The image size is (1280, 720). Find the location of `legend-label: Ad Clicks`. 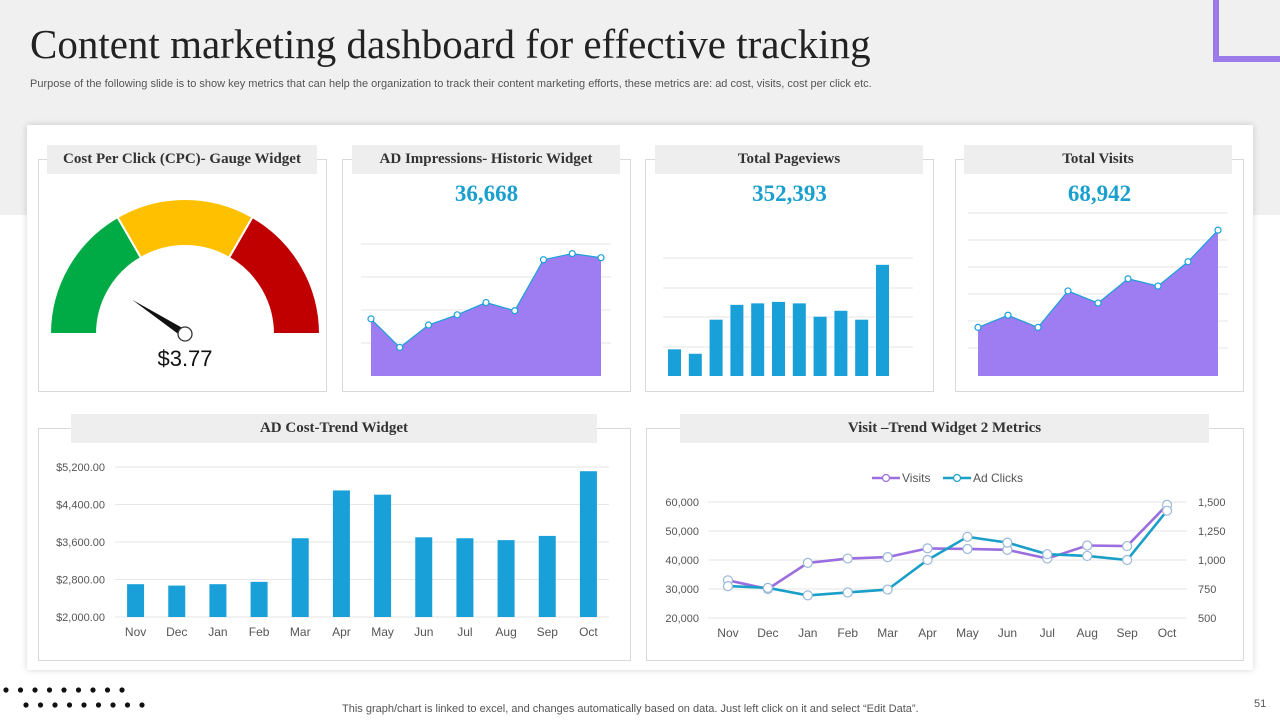

legend-label: Ad Clicks is located at coordinates (998, 478).